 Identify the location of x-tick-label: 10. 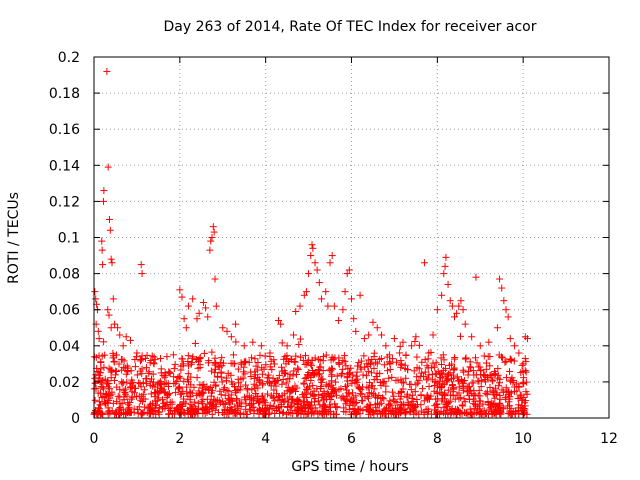
(523, 439).